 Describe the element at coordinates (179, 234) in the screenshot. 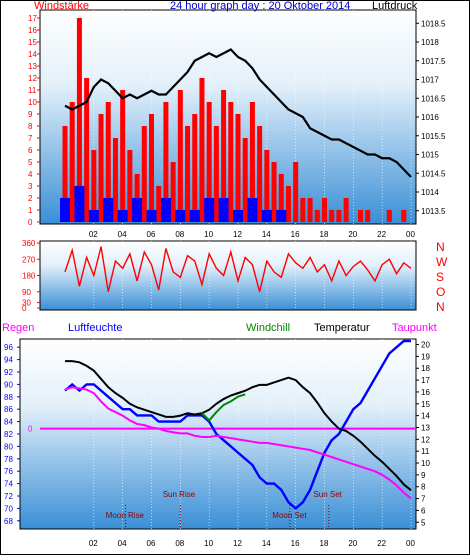

I see `x-tick-label: 08` at that location.